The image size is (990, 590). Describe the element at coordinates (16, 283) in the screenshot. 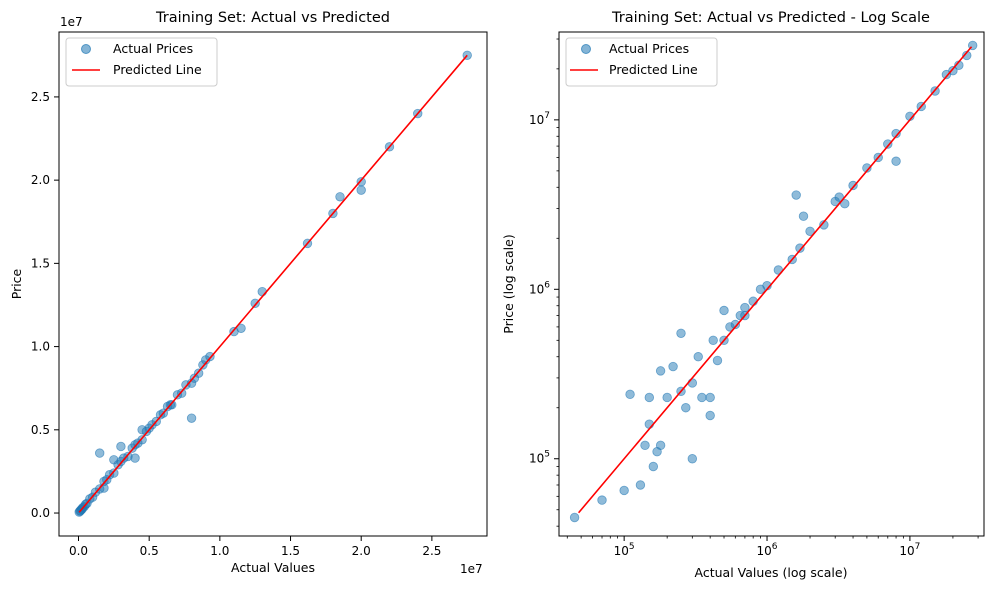

I see `y-axis-label: Price` at that location.